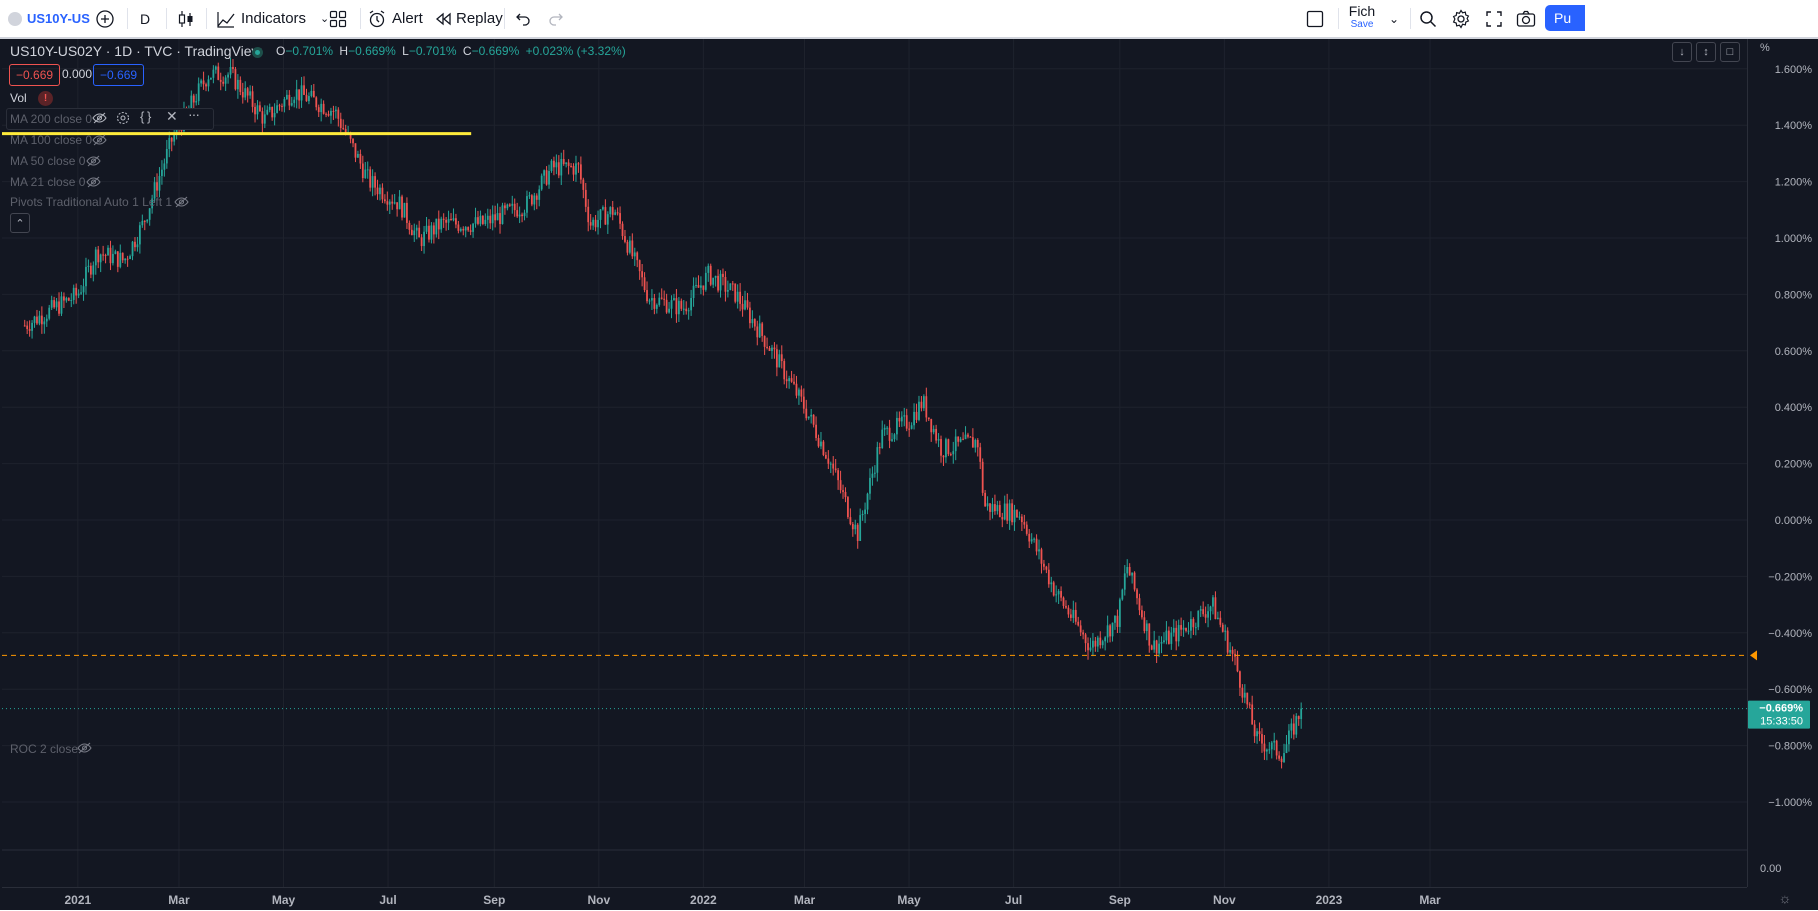  What do you see at coordinates (78, 900) in the screenshot?
I see `time-tick-label: 2021` at bounding box center [78, 900].